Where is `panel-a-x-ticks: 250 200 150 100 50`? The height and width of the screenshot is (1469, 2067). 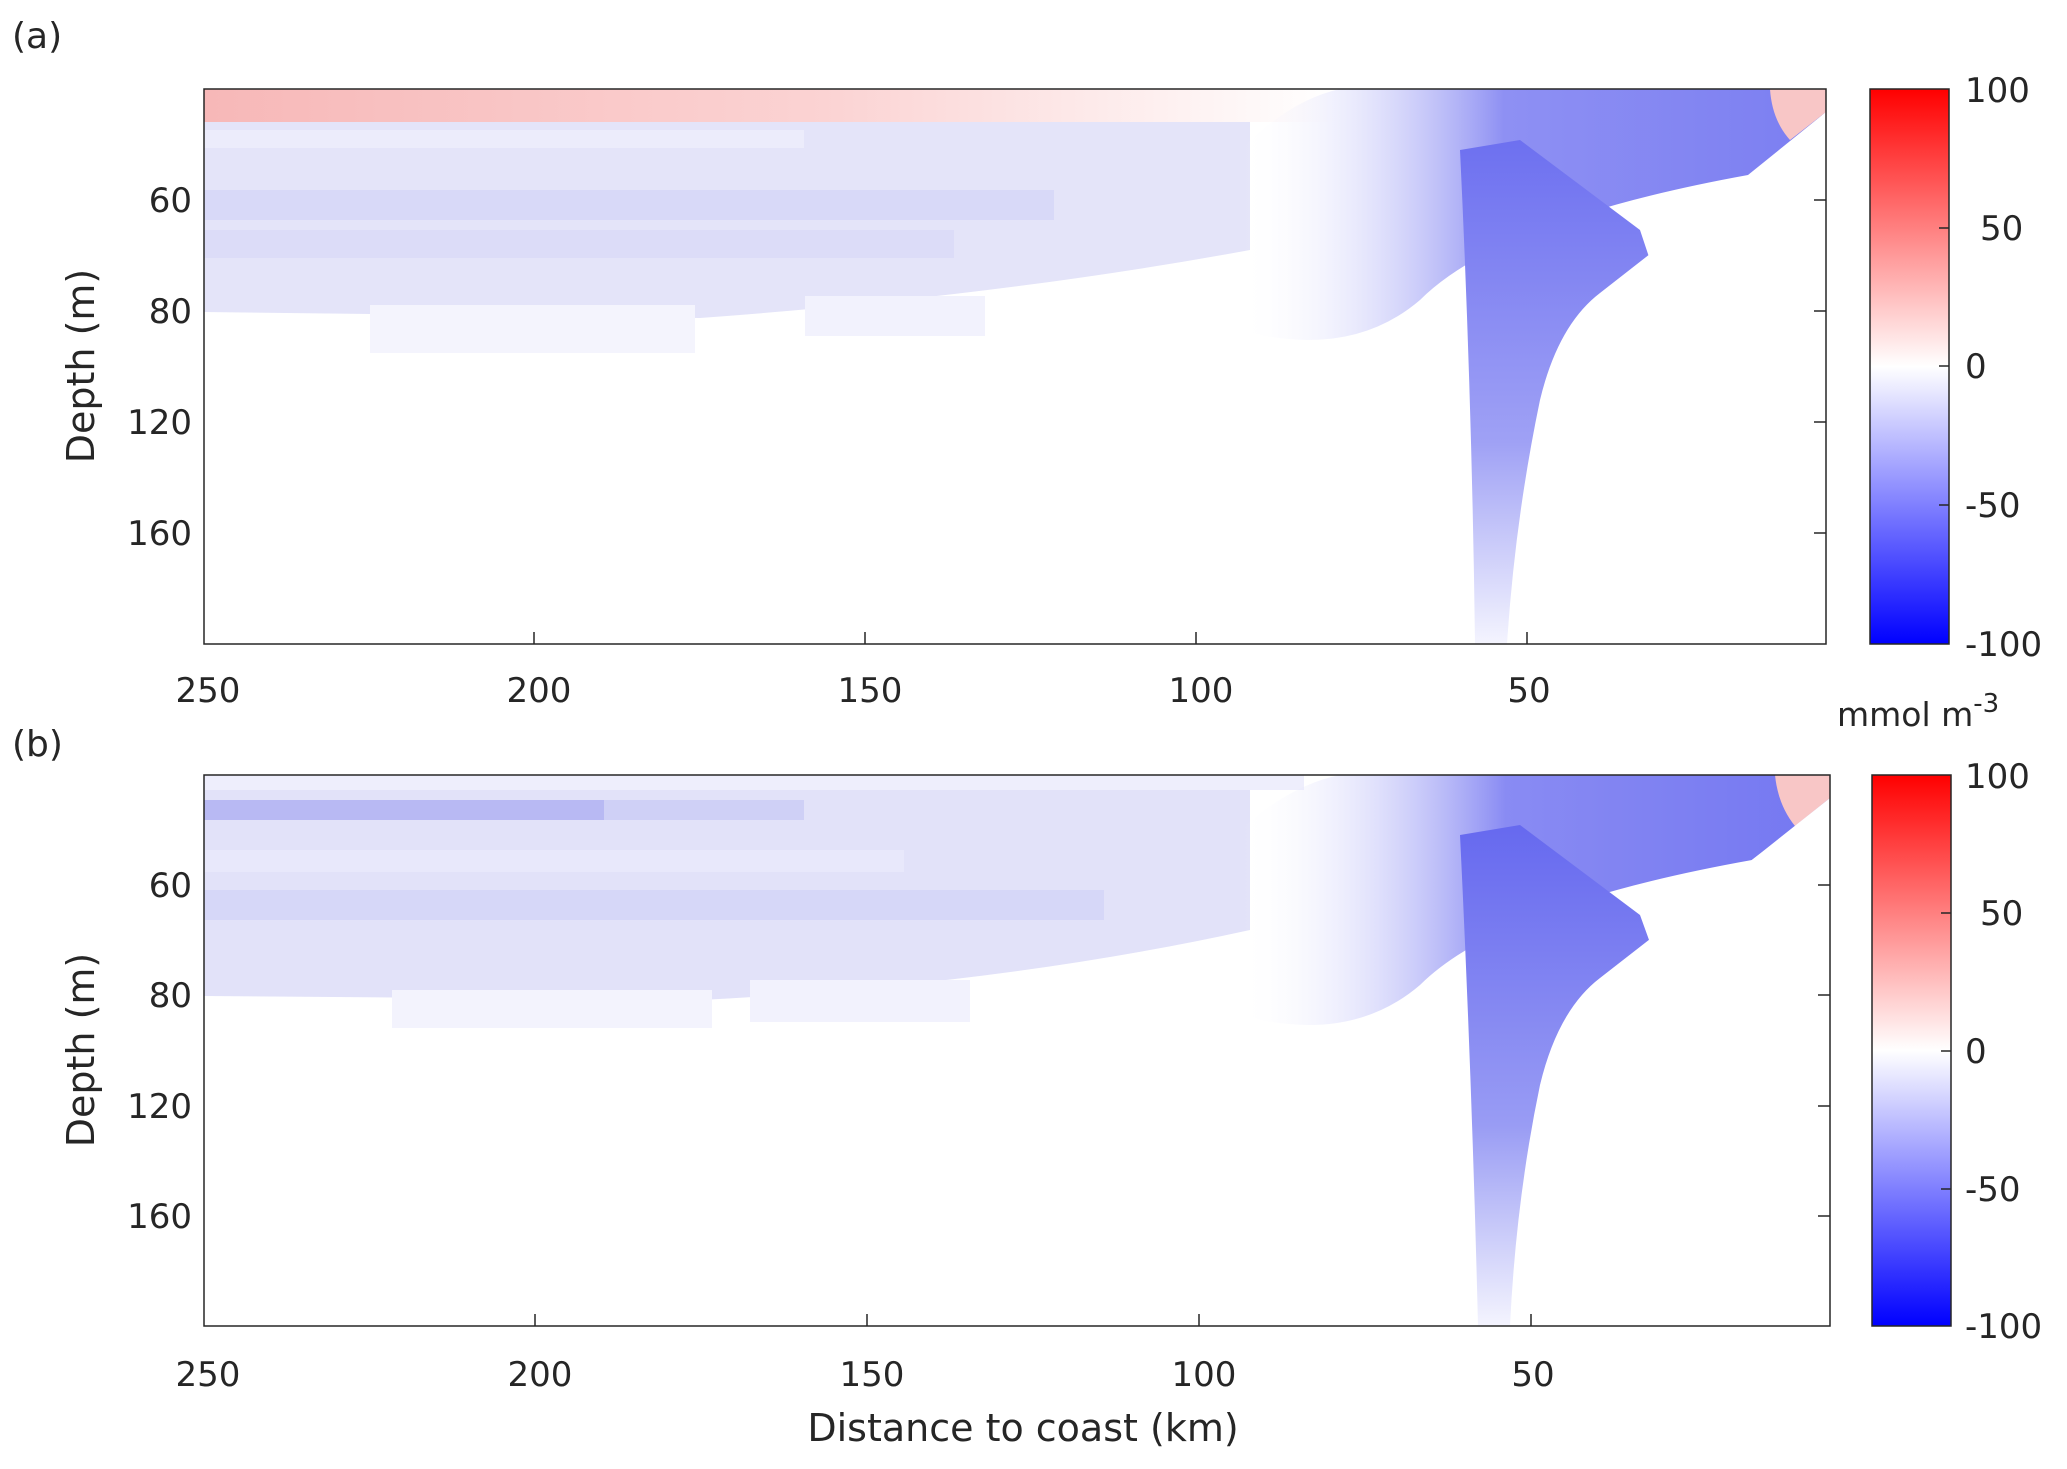 panel-a-x-ticks: 250 200 150 100 50 is located at coordinates (863, 671).